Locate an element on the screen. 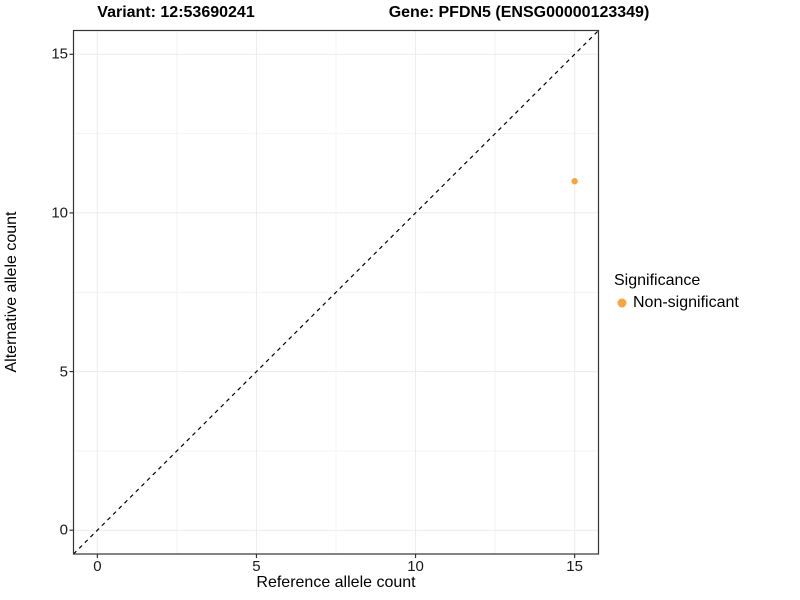  legend-item: Non-significant is located at coordinates (676, 303).